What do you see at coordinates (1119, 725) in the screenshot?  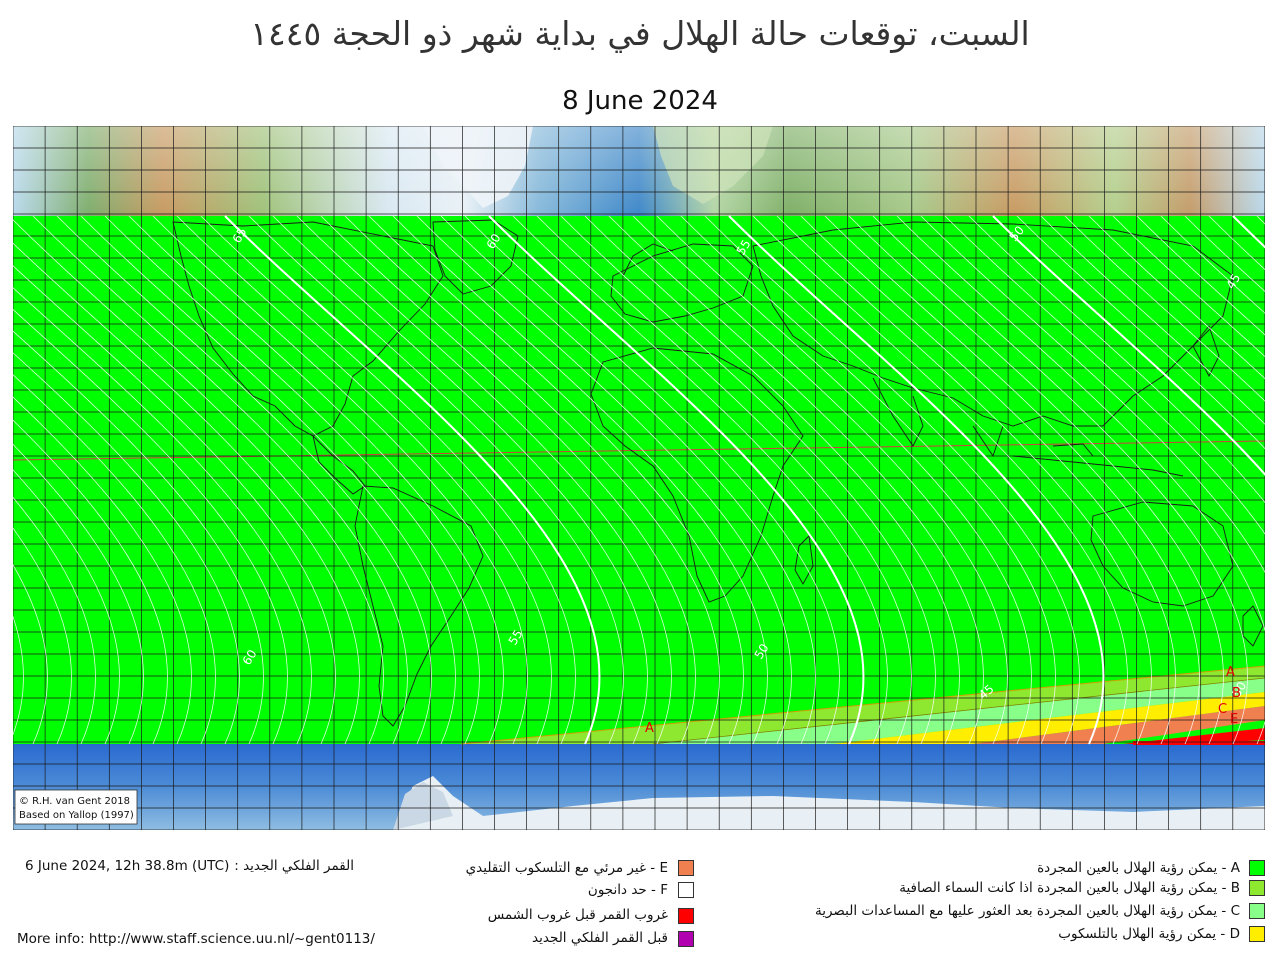 I see `zone-e-wedge` at bounding box center [1119, 725].